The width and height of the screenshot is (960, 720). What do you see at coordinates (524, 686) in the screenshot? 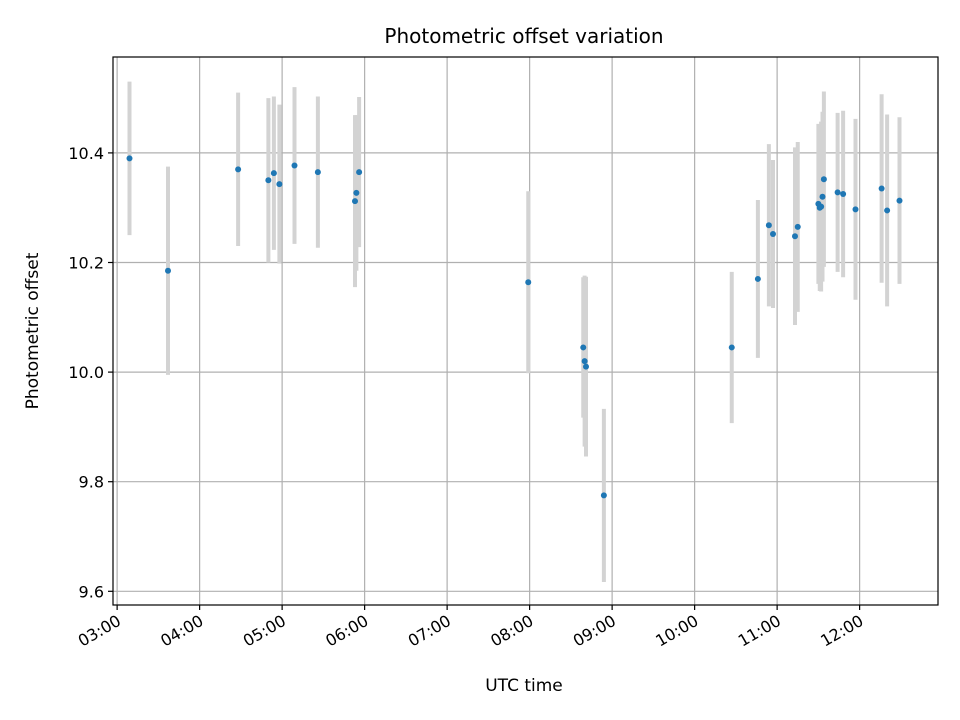
I see `x-axis-label: UTC time` at bounding box center [524, 686].